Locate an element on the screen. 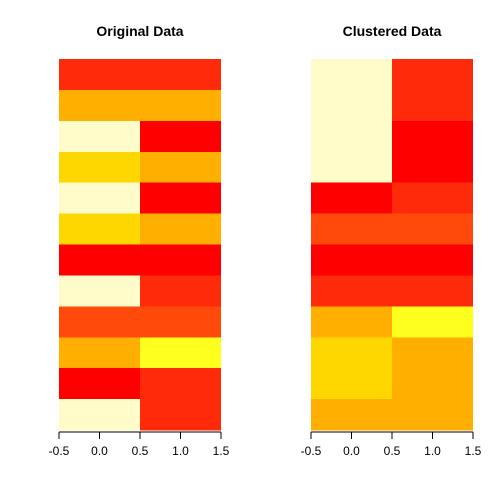  cell-original-r0-c1 is located at coordinates (180, 75).